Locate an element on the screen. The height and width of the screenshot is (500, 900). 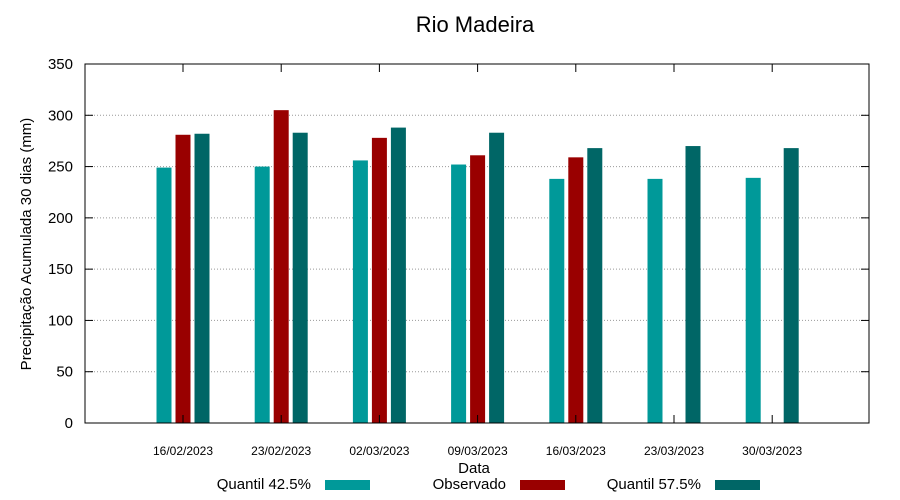
x-tick-label: 30/03/2023 is located at coordinates (772, 451).